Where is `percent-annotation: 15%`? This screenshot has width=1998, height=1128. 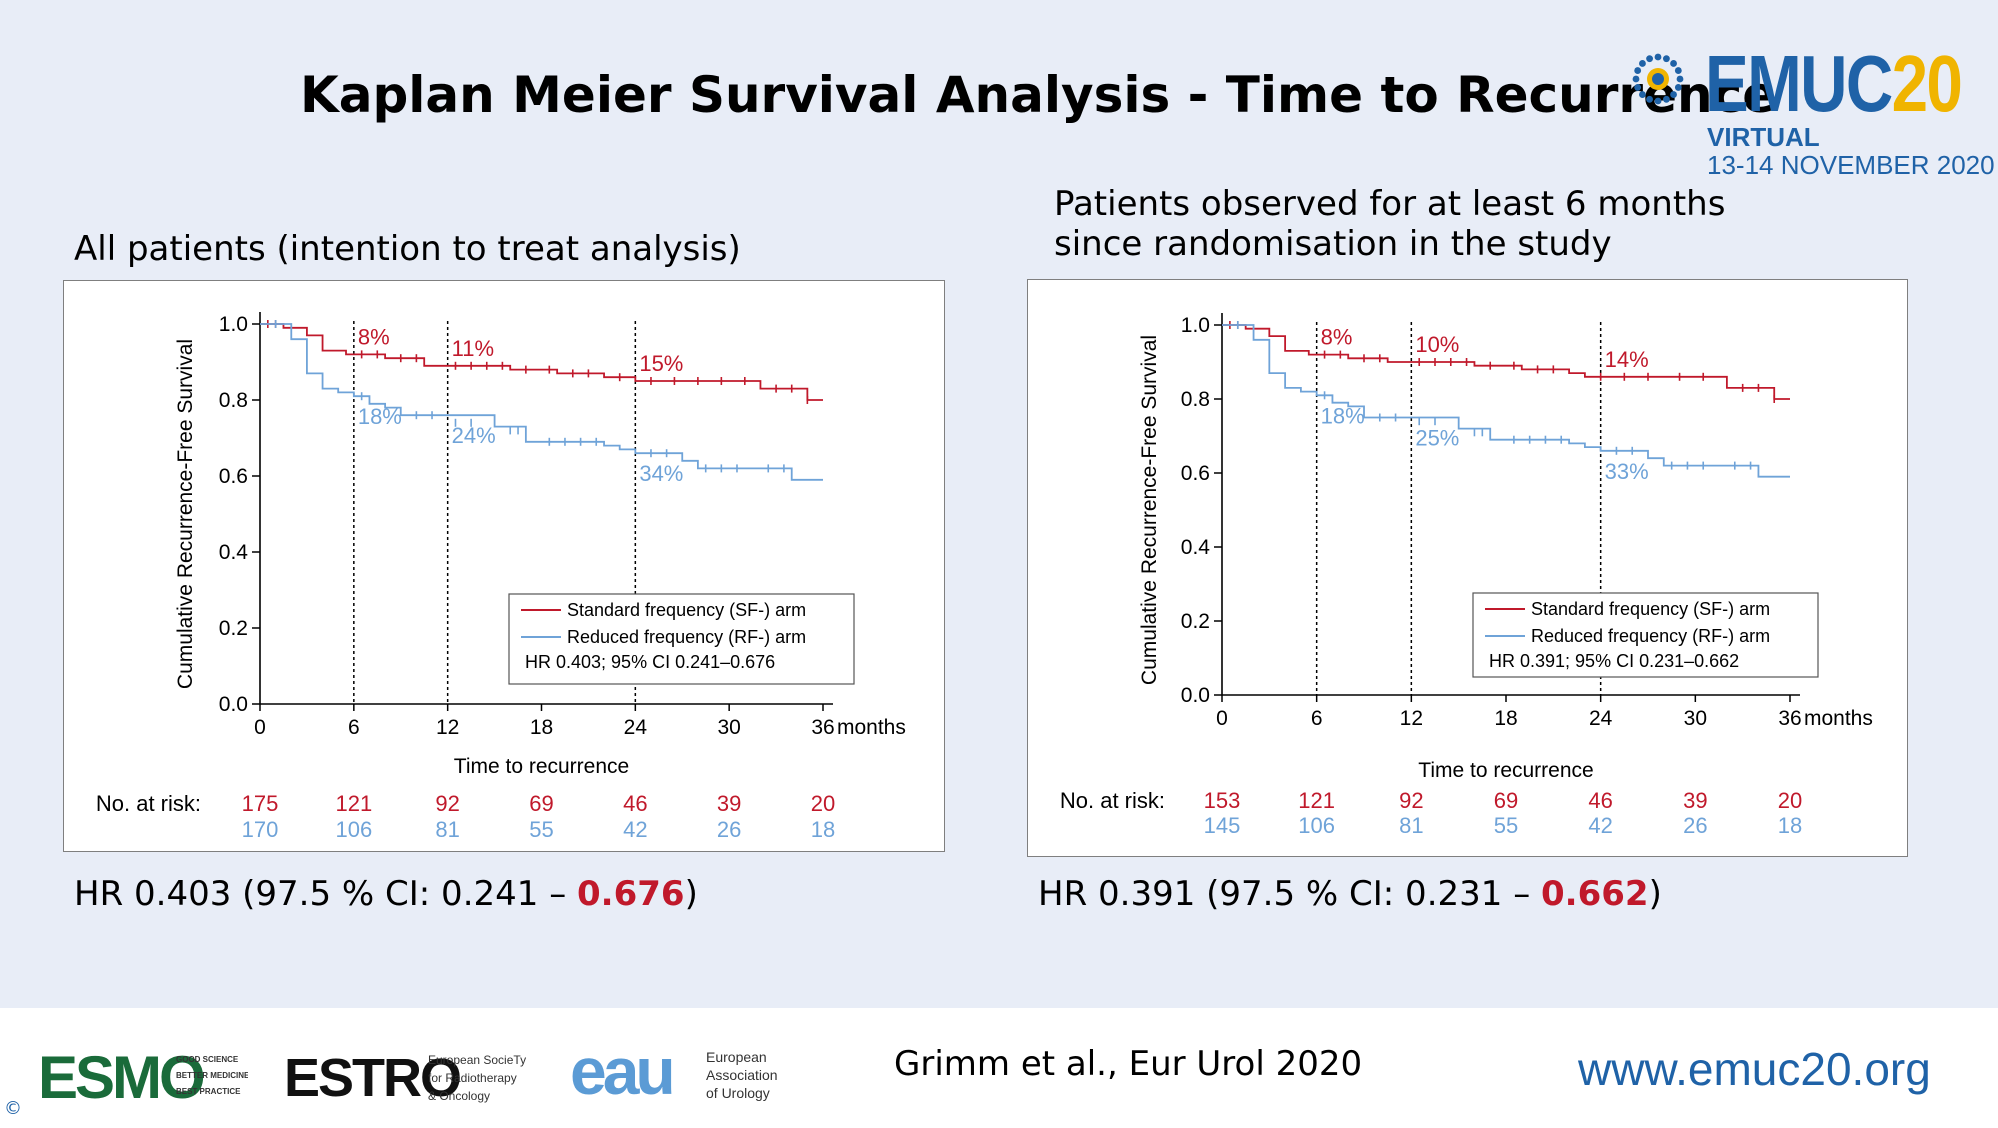 percent-annotation: 15% is located at coordinates (661, 363).